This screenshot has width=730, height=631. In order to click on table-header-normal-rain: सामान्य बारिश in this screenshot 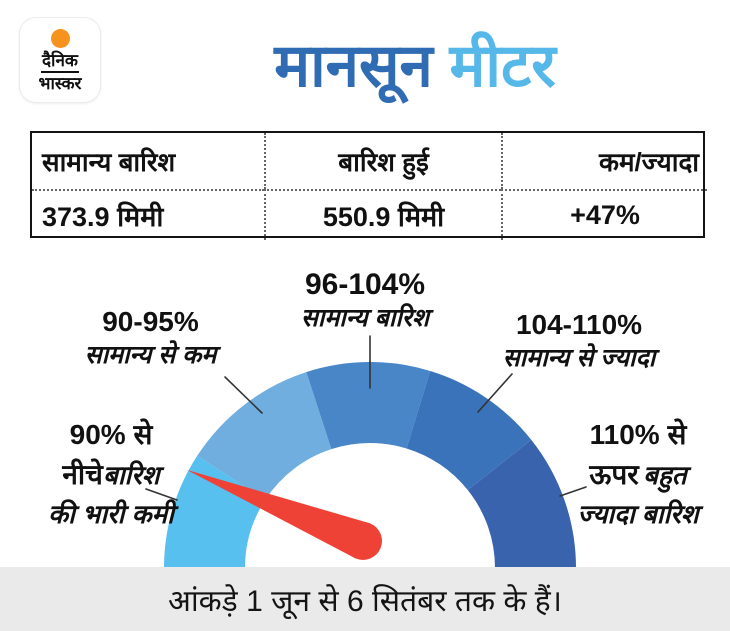, I will do `click(109, 162)`.